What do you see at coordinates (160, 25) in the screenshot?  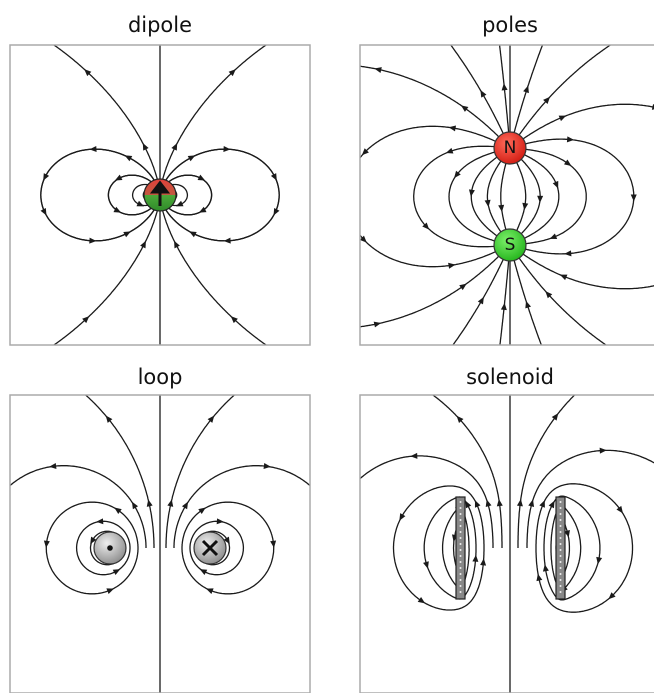 I see `panel-title: dipole` at bounding box center [160, 25].